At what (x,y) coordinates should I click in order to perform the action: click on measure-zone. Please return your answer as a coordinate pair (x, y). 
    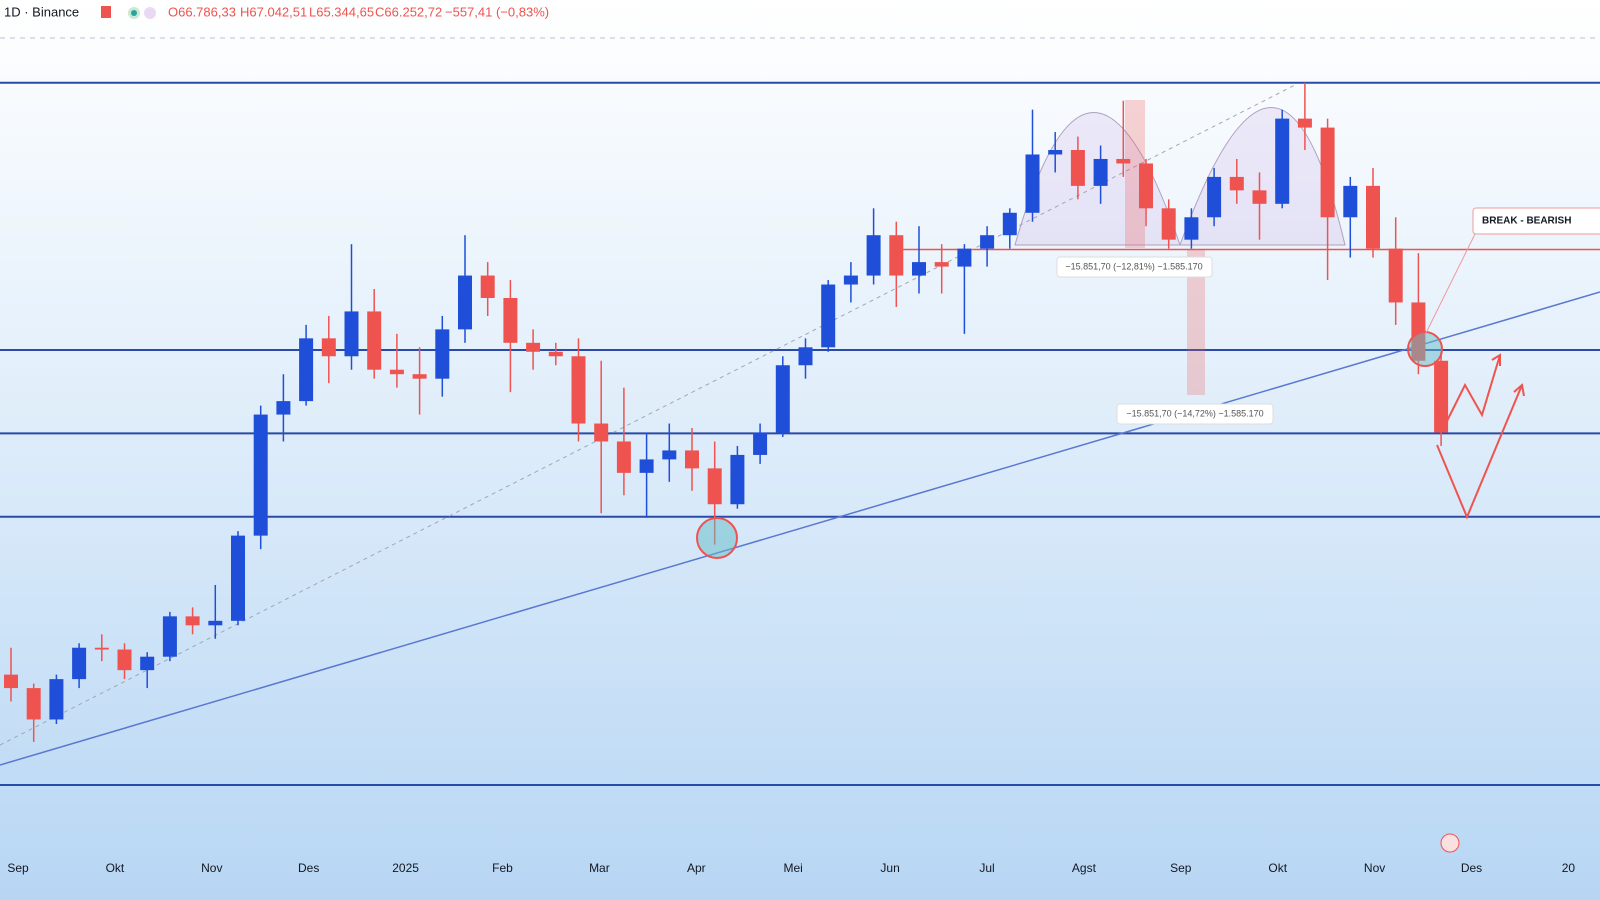
    Looking at the image, I should click on (1135, 174).